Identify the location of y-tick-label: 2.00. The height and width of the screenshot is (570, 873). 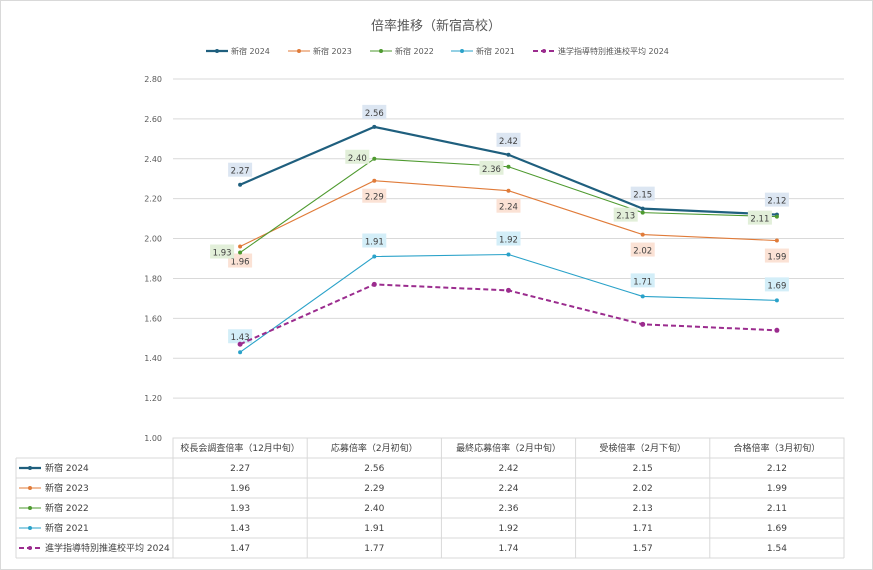
(153, 239).